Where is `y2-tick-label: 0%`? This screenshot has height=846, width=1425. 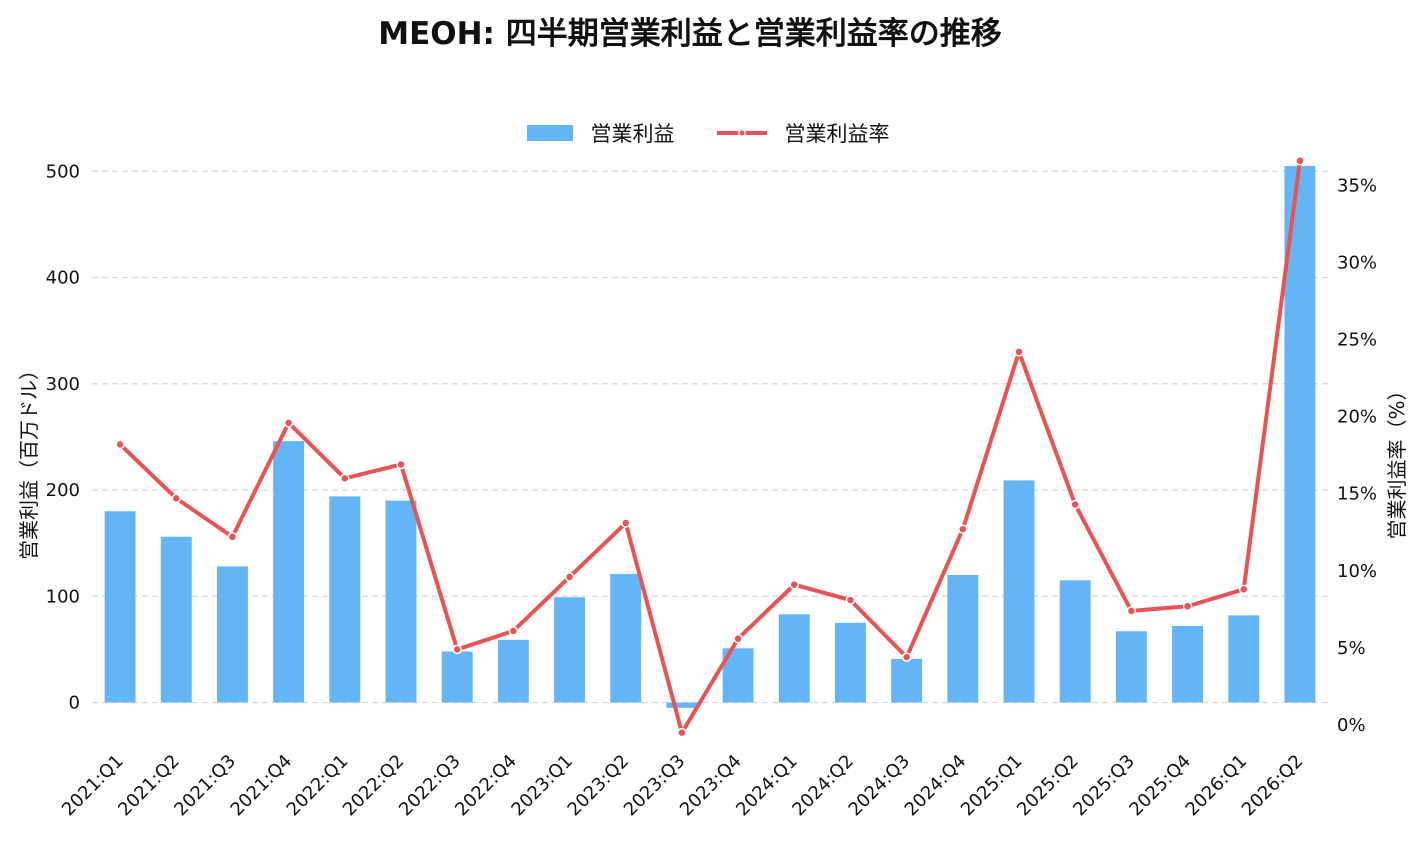
y2-tick-label: 0% is located at coordinates (1351, 725).